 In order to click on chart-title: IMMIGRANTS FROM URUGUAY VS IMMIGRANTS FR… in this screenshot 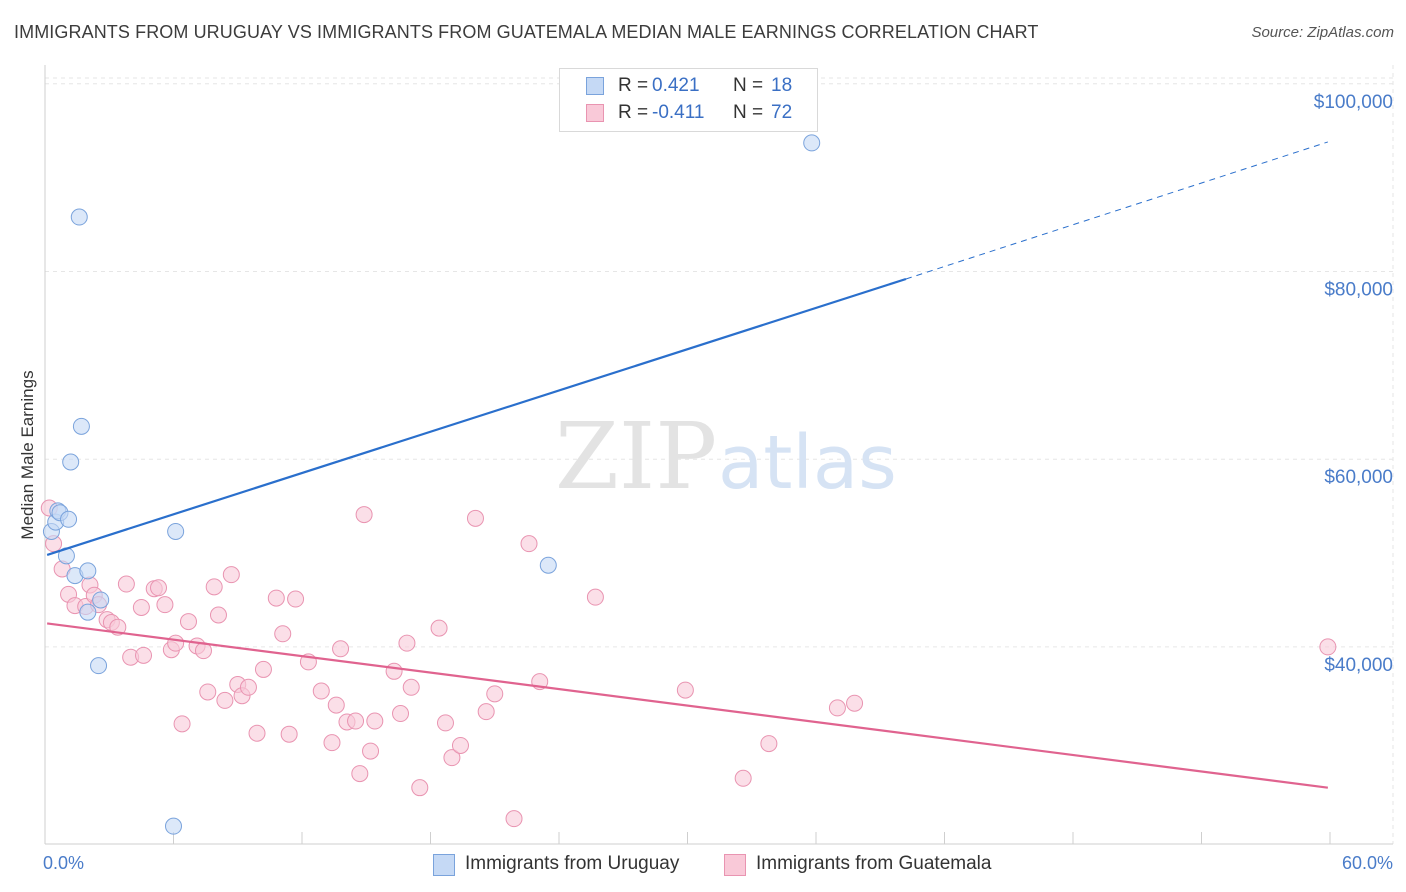, I will do `click(526, 32)`.